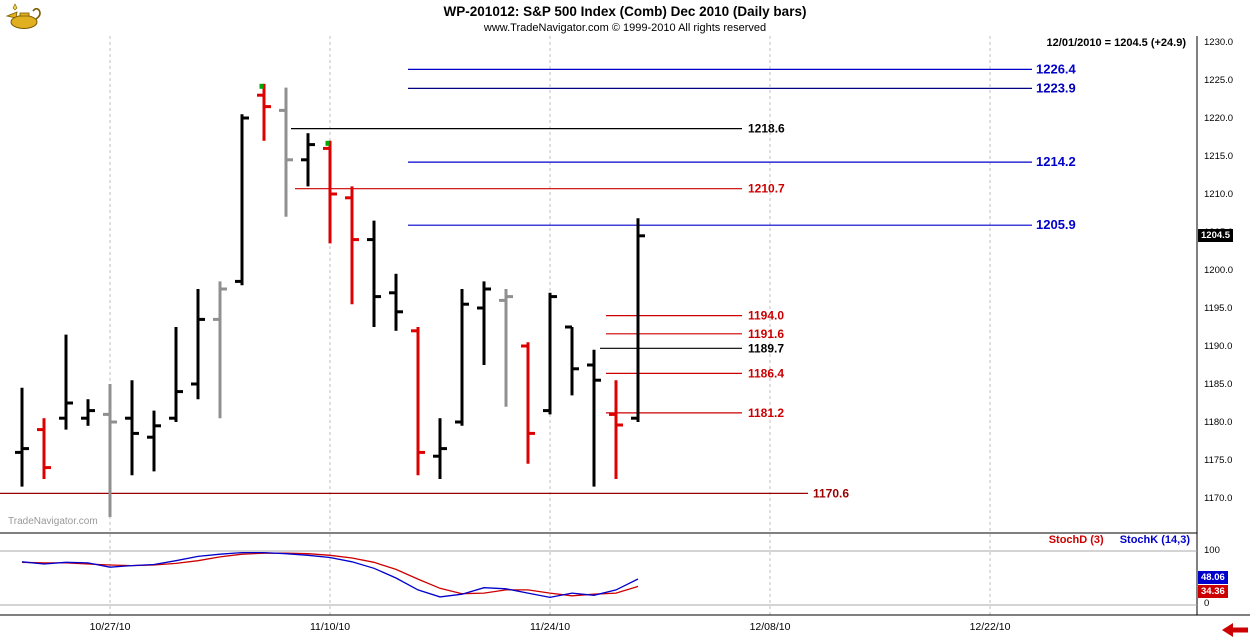 The width and height of the screenshot is (1250, 643). Describe the element at coordinates (766, 413) in the screenshot. I see `price-line-label: 1181.2` at that location.